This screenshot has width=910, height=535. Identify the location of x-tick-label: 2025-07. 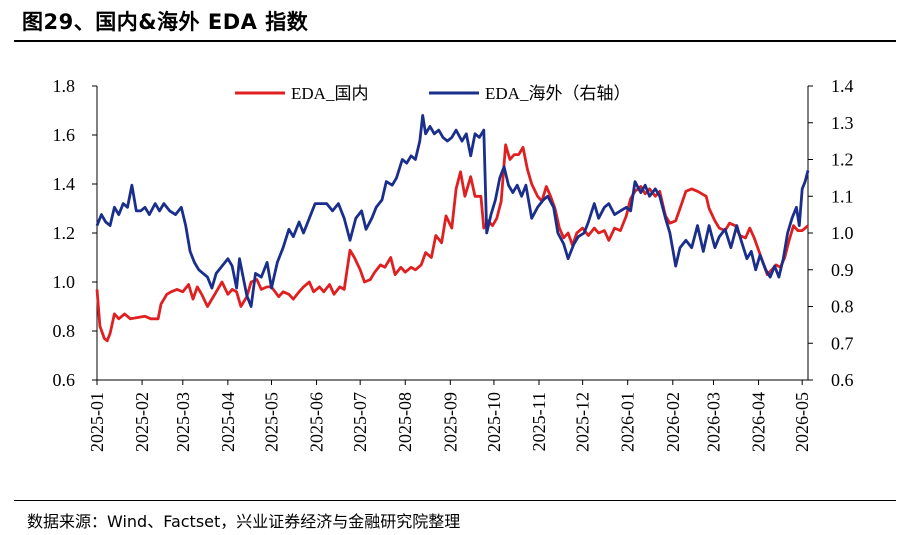
(360, 422).